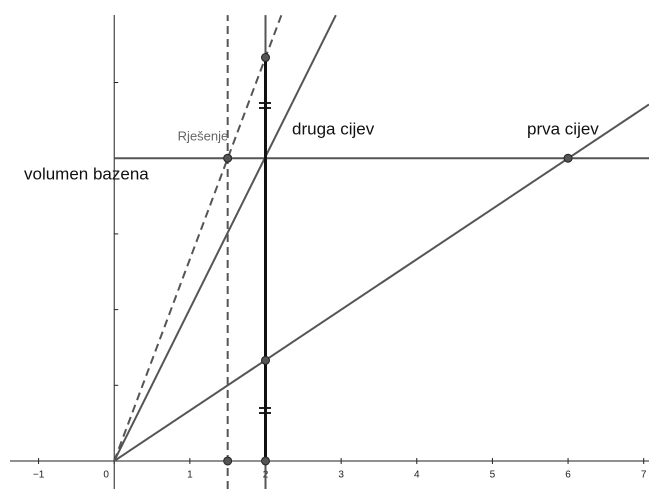 Image resolution: width=649 pixels, height=489 pixels. What do you see at coordinates (203, 136) in the screenshot?
I see `point-label: Rješenje` at bounding box center [203, 136].